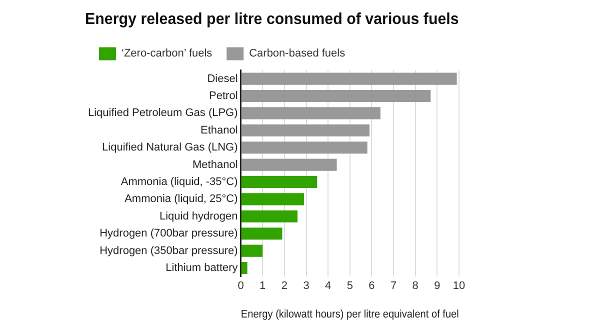 The image size is (589, 331). What do you see at coordinates (437, 286) in the screenshot?
I see `x-tick-label: 9` at bounding box center [437, 286].